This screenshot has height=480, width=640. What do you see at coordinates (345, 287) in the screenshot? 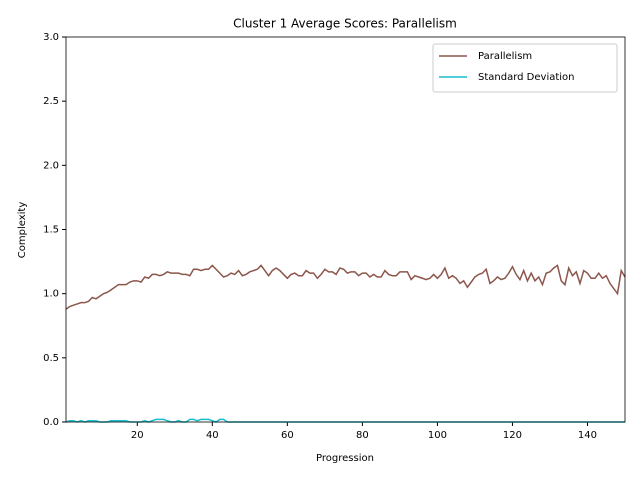
I see `series-line` at bounding box center [345, 287].